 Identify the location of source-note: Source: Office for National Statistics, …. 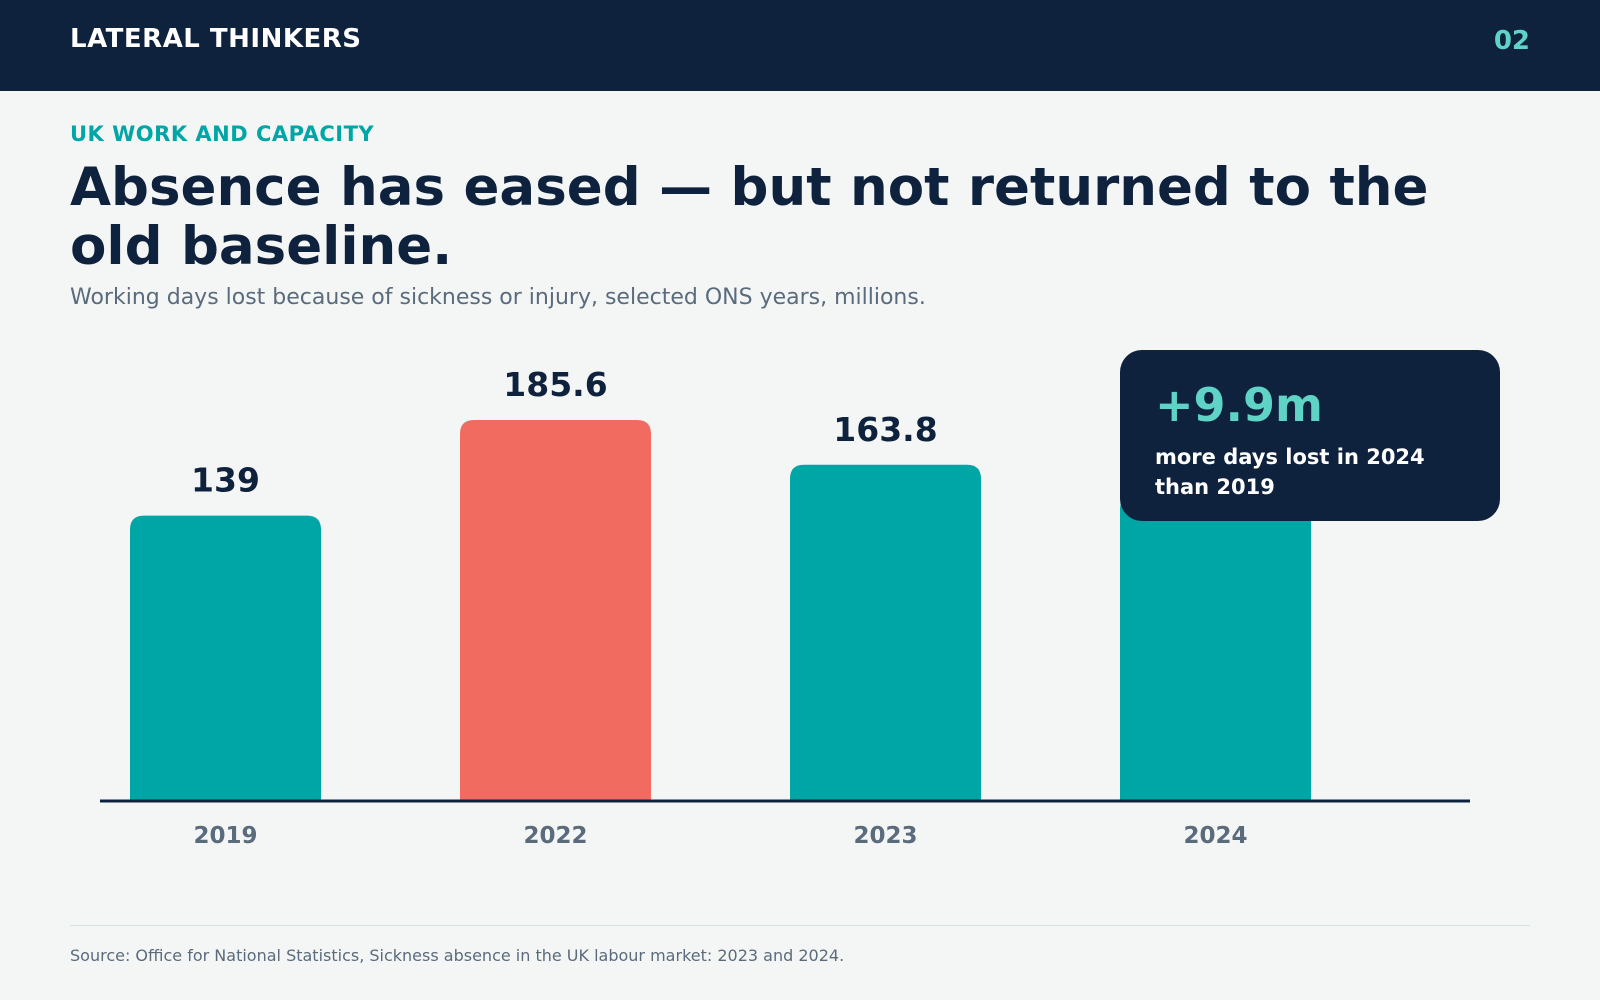
(457, 955).